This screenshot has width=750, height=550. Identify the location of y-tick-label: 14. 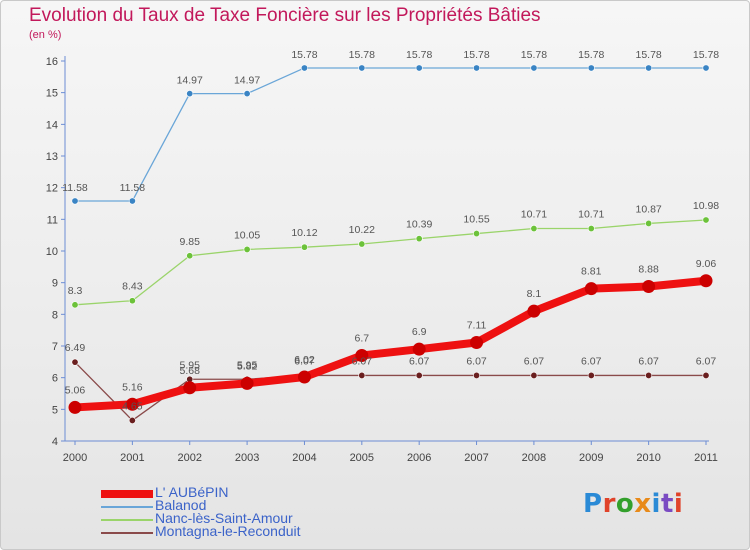
(52, 125).